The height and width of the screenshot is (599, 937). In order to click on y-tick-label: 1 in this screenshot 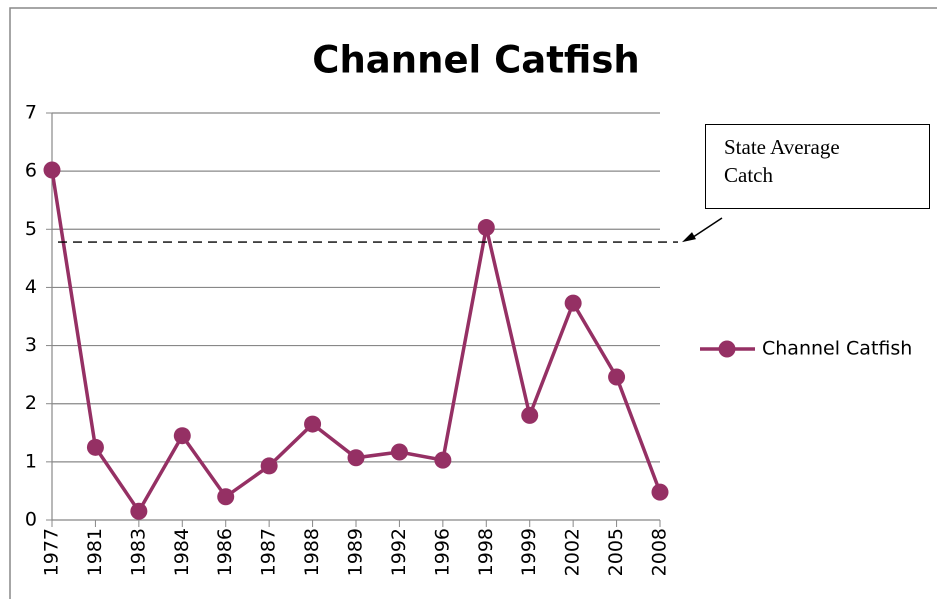, I will do `click(31, 461)`.